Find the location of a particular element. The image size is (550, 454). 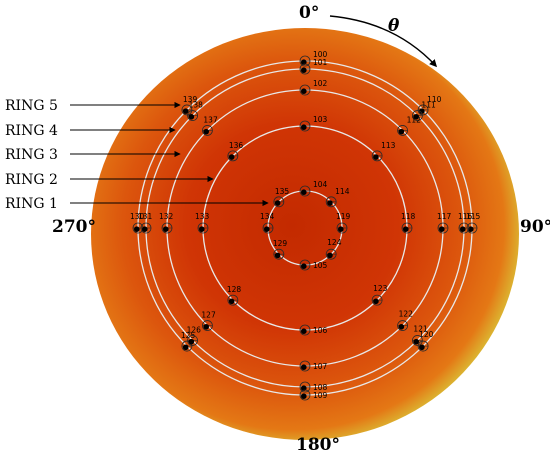

point-label: 103 is located at coordinates (320, 119).